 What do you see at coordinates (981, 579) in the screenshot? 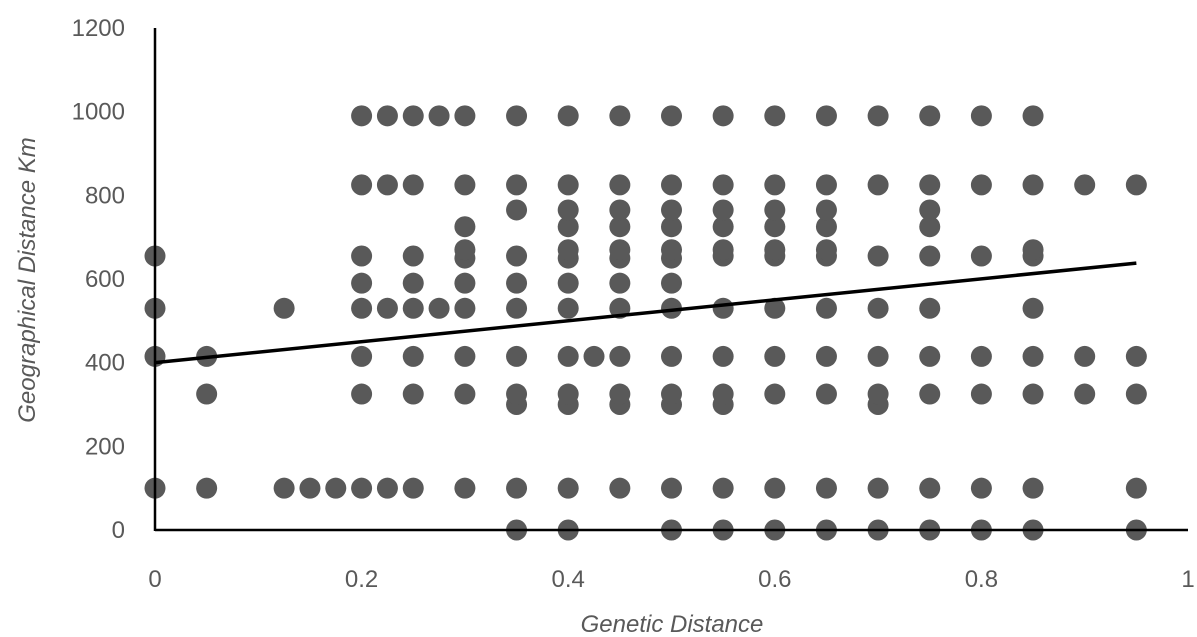
I see `x-tick-label: 0.8` at bounding box center [981, 579].